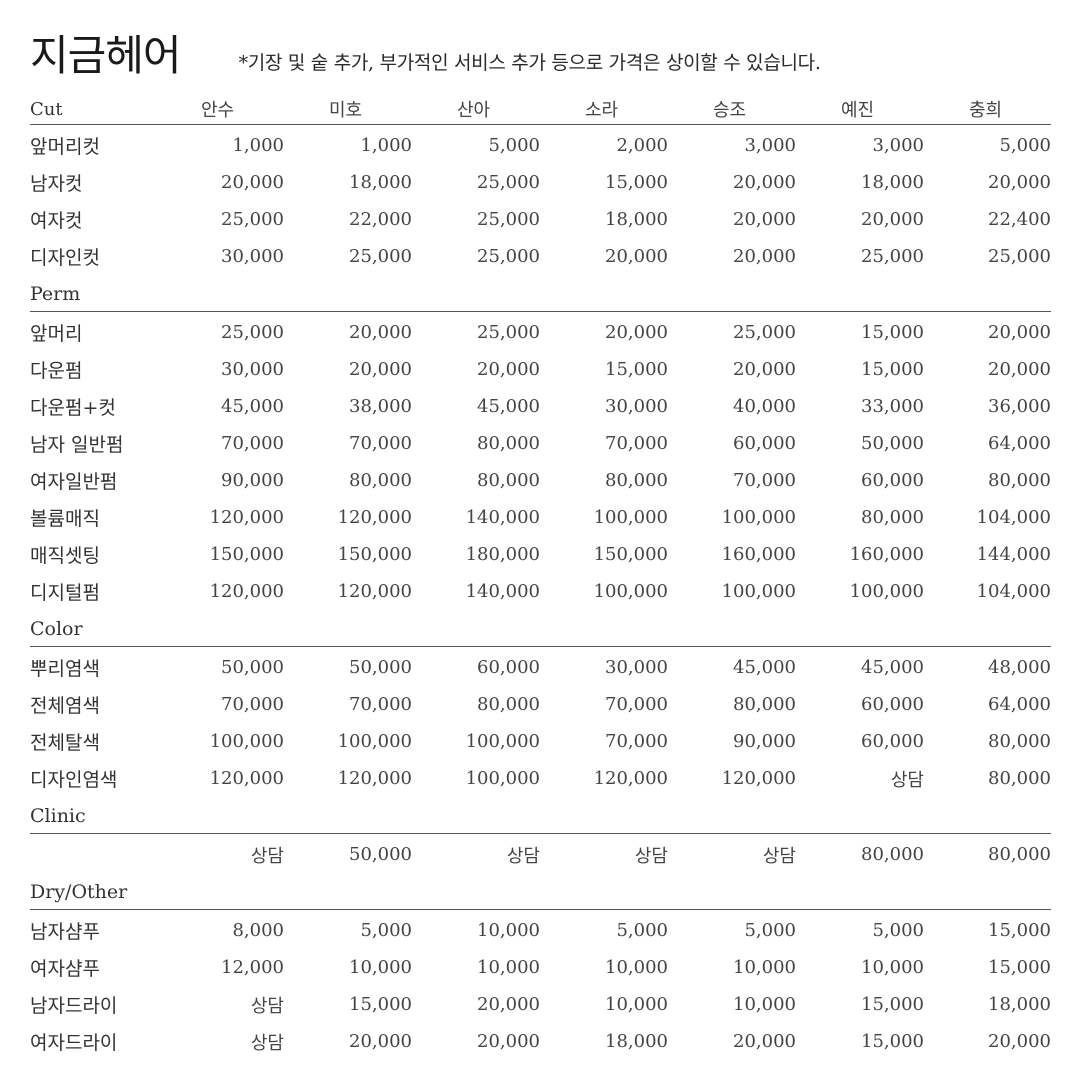  I want to click on service-name: 앞머리, so click(56, 334).